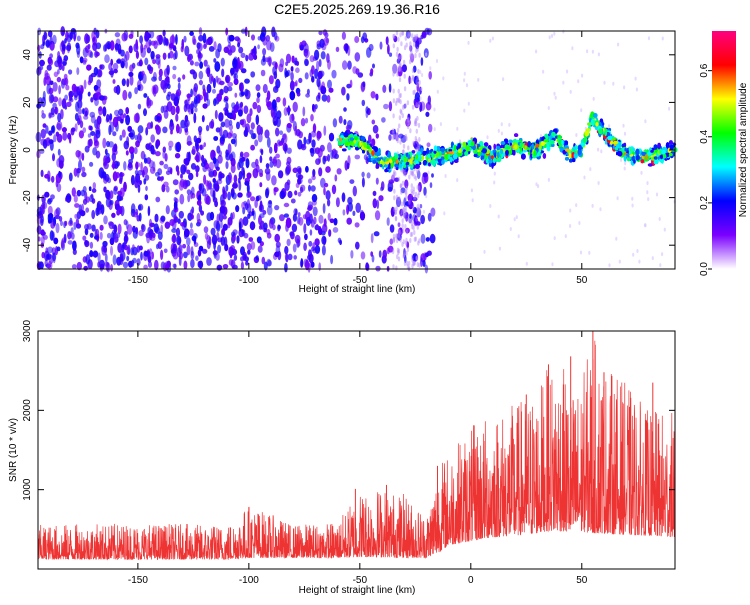  I want to click on x-tick-label: -100, so click(249, 280).